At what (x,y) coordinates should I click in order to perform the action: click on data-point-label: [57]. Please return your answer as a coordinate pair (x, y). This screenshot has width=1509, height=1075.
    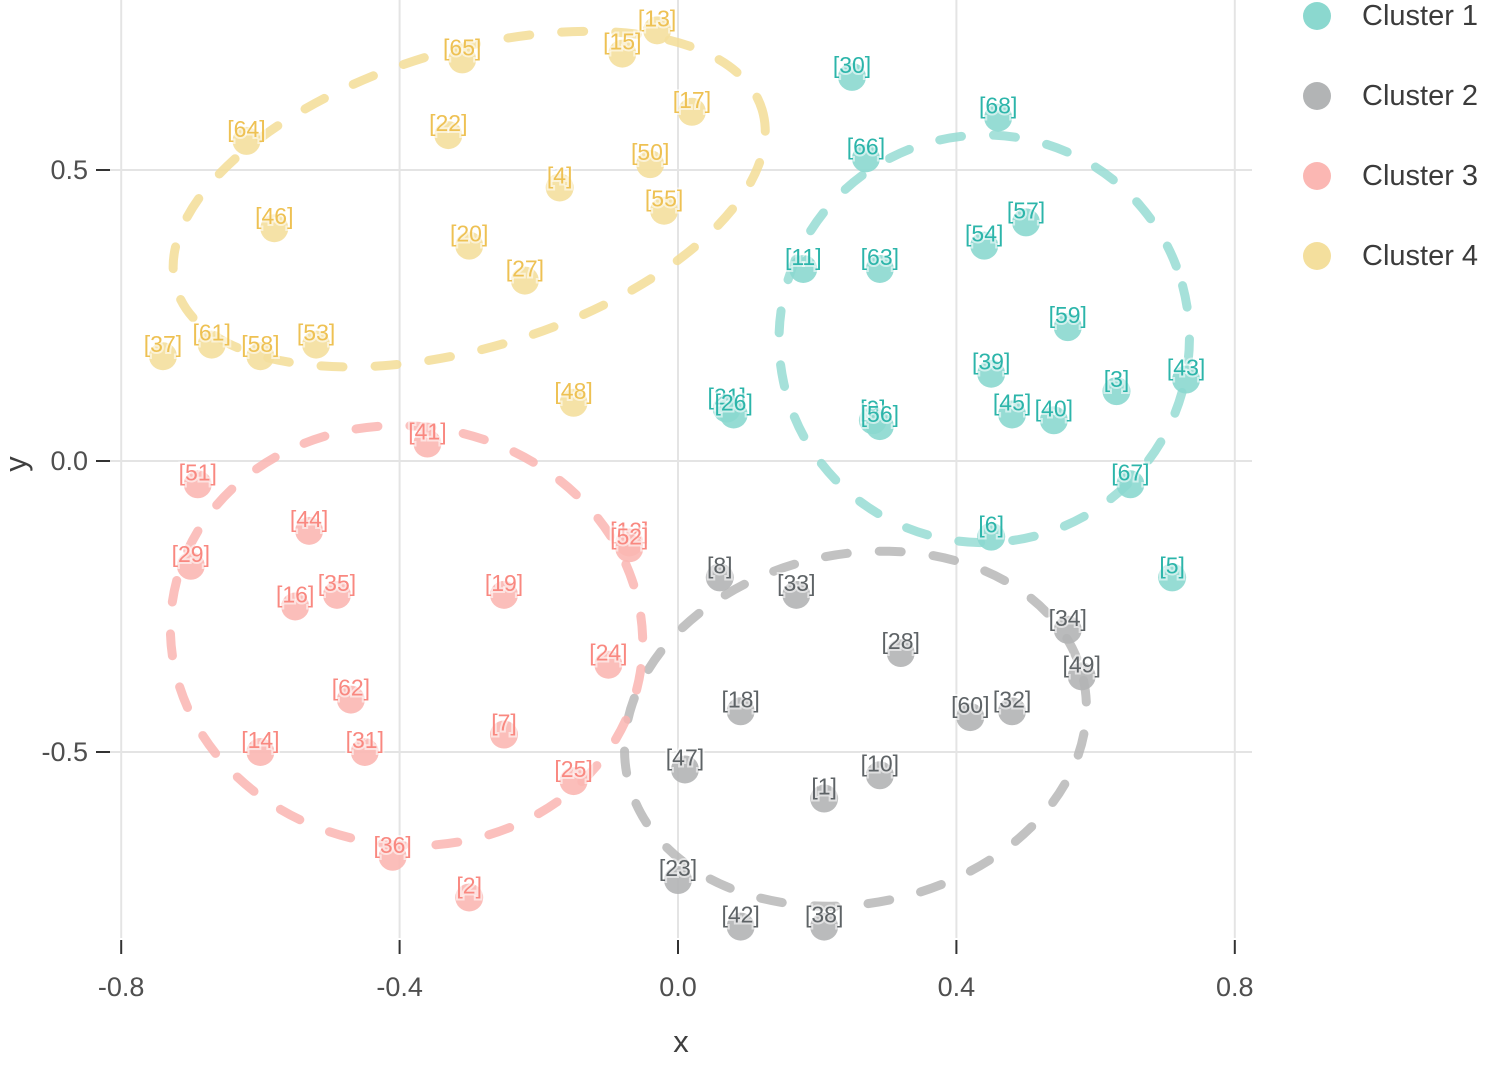
    Looking at the image, I should click on (1026, 210).